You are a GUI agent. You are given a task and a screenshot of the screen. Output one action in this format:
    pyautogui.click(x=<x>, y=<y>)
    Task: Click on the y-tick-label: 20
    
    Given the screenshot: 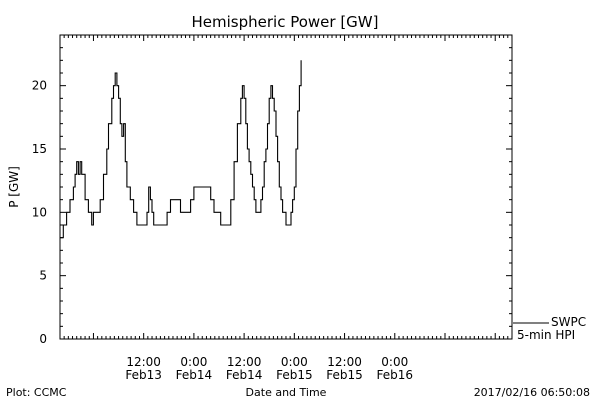 What is the action you would take?
    pyautogui.click(x=39, y=86)
    